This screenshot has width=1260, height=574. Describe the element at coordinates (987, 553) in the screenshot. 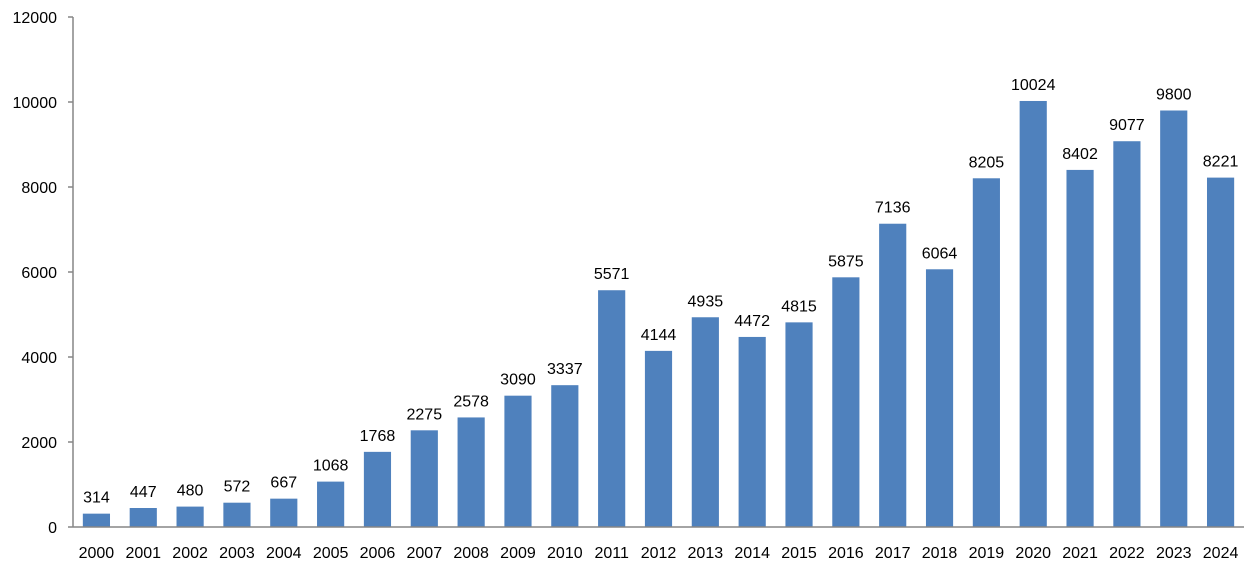

I see `x-tick-label-2019: 2019` at that location.